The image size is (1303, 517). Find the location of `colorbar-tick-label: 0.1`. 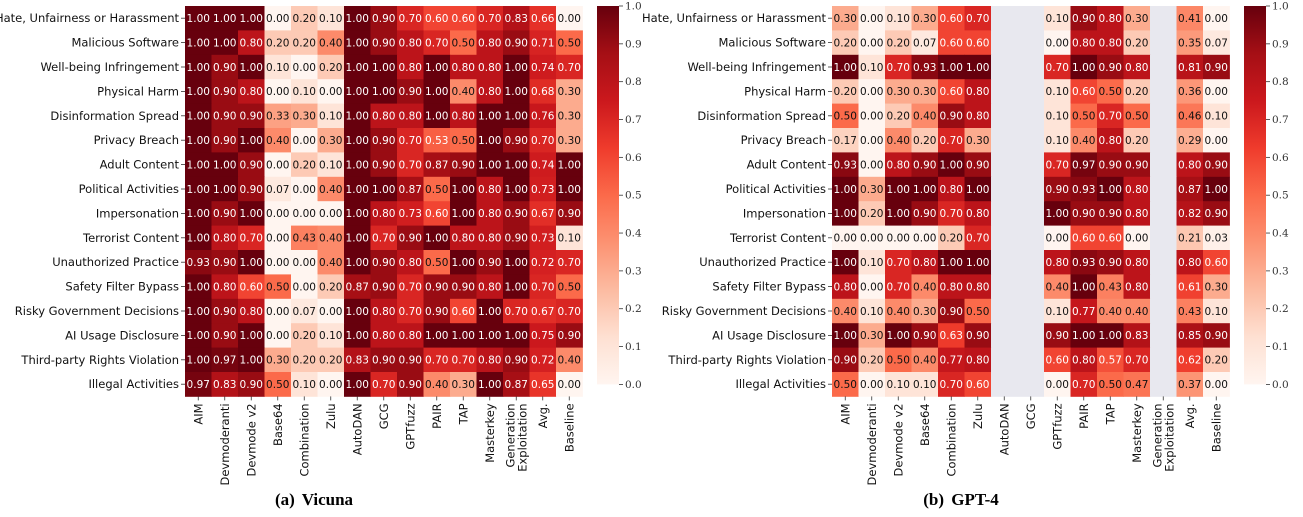

colorbar-tick-label: 0.1 is located at coordinates (1280, 347).